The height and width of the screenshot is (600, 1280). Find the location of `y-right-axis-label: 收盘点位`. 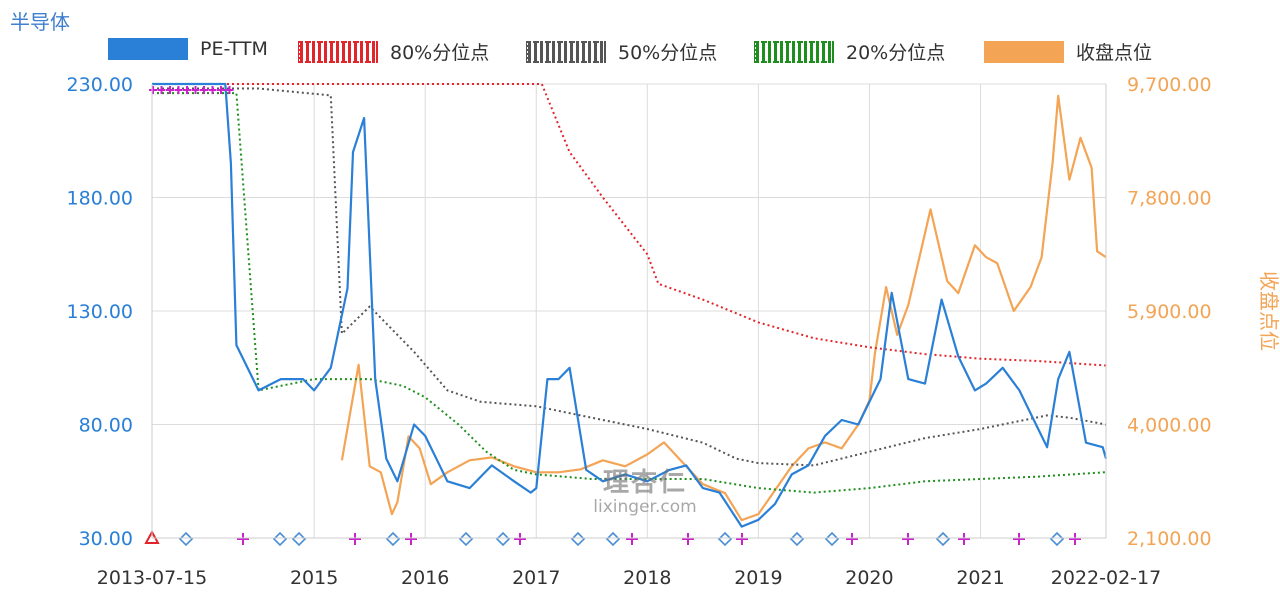

y-right-axis-label: 收盘点位 is located at coordinates (1268, 311).